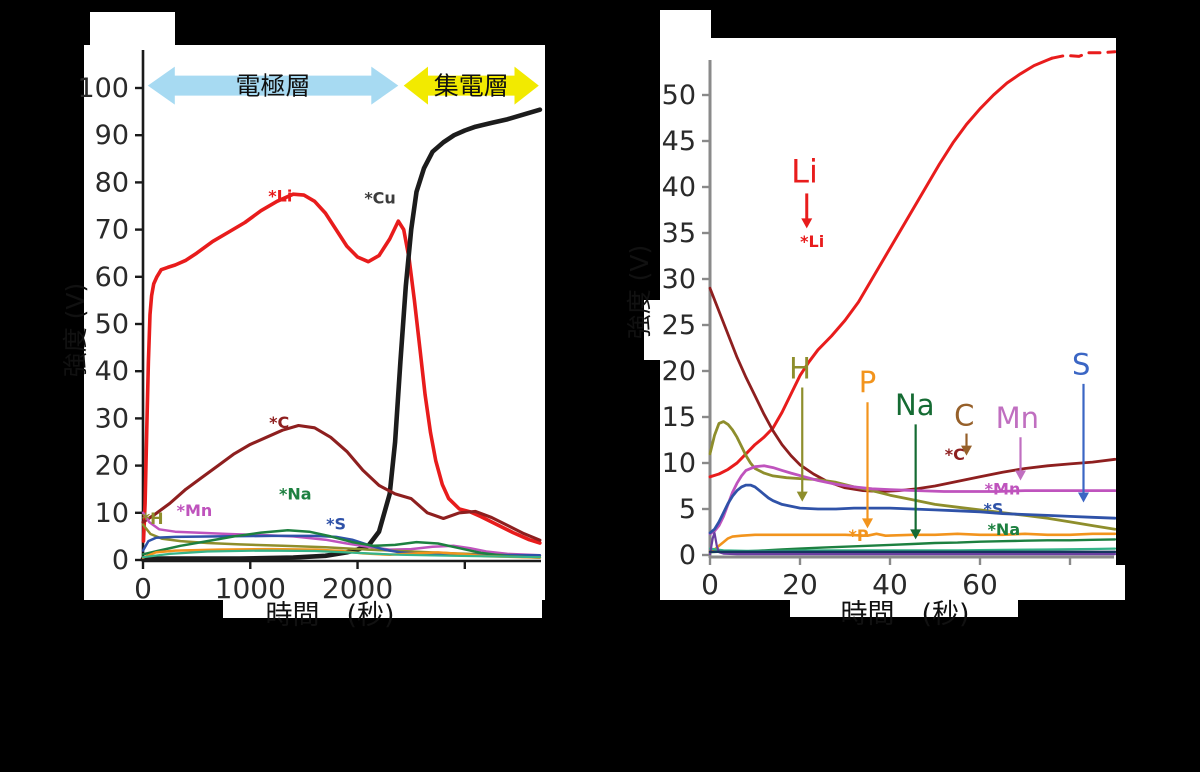 This screenshot has height=772, width=1200. What do you see at coordinates (685, 24) in the screenshot?
I see `right-panel-notch` at bounding box center [685, 24].